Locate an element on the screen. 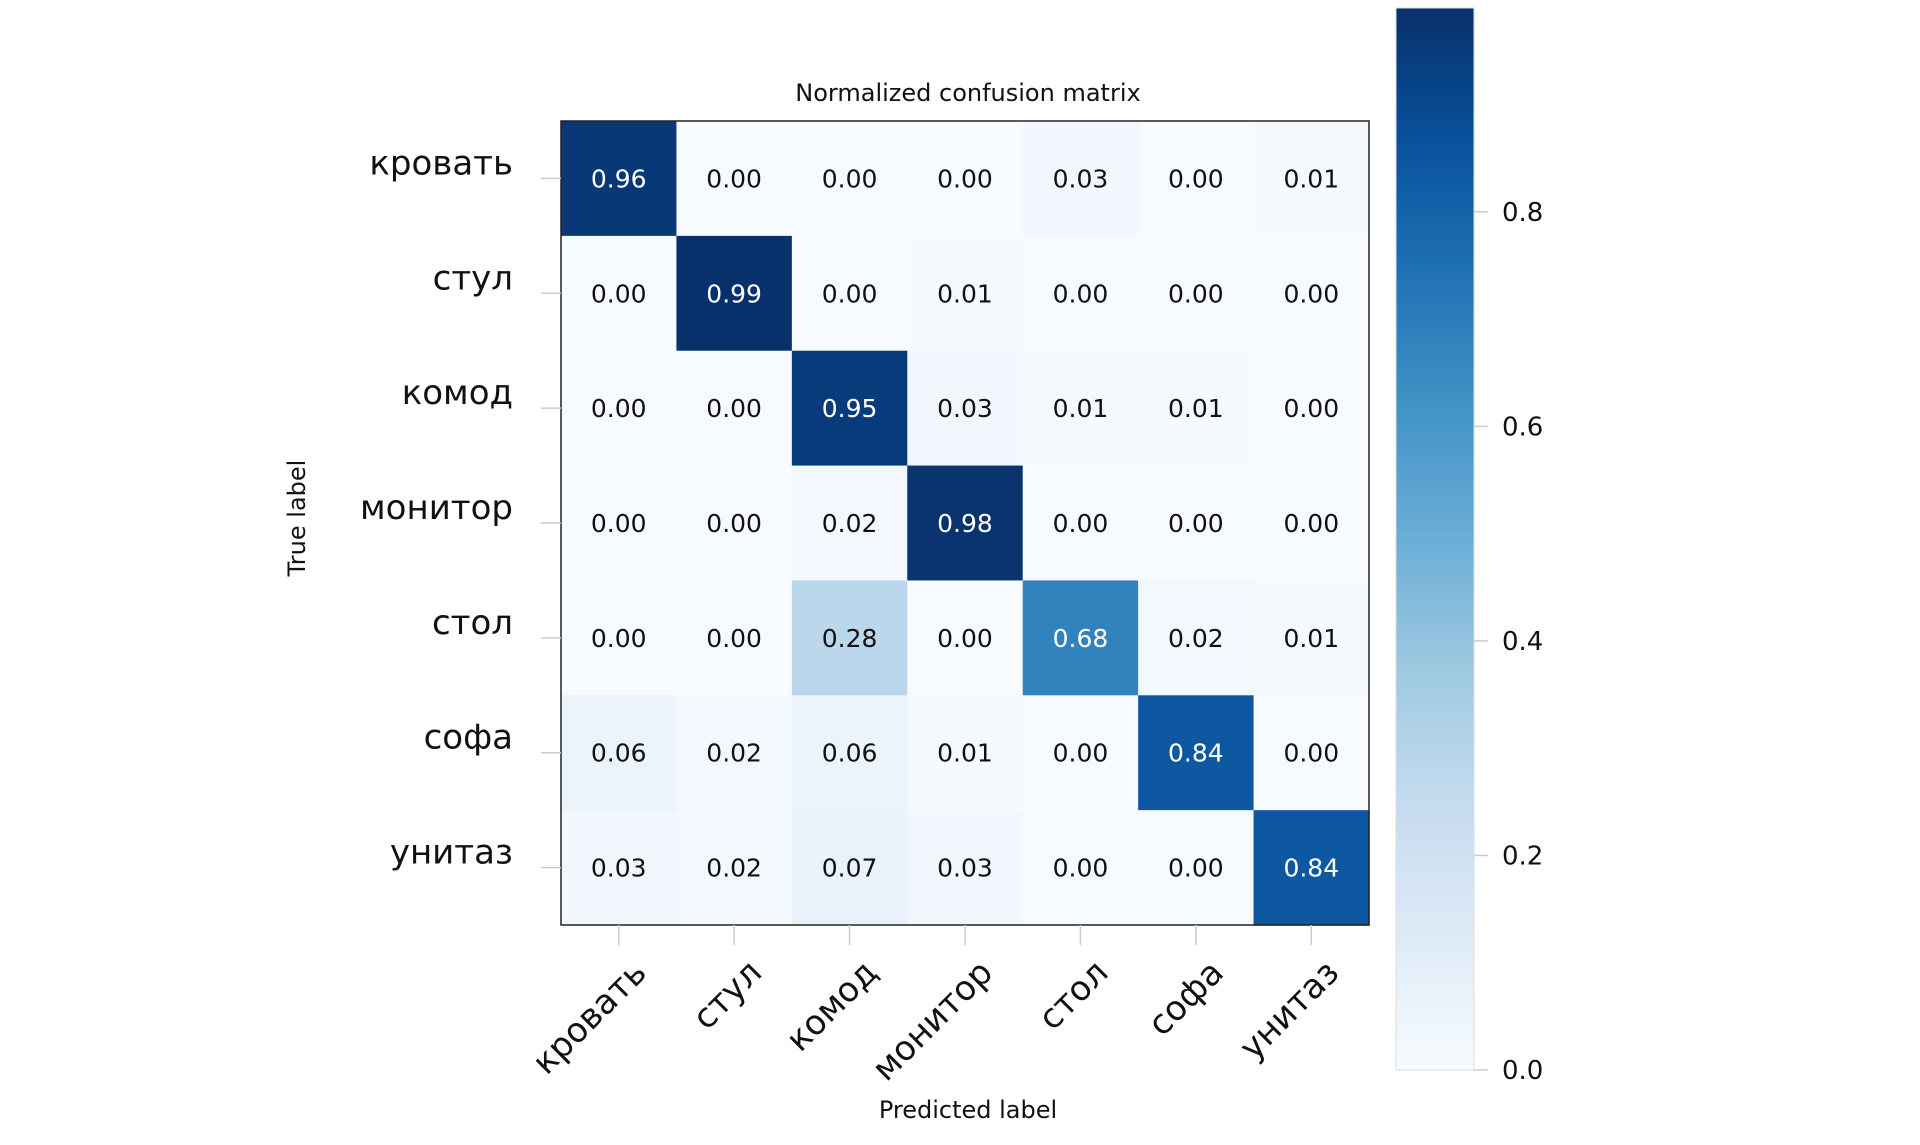 This screenshot has height=1145, width=1920. colorbar-gradient is located at coordinates (1435, 539).